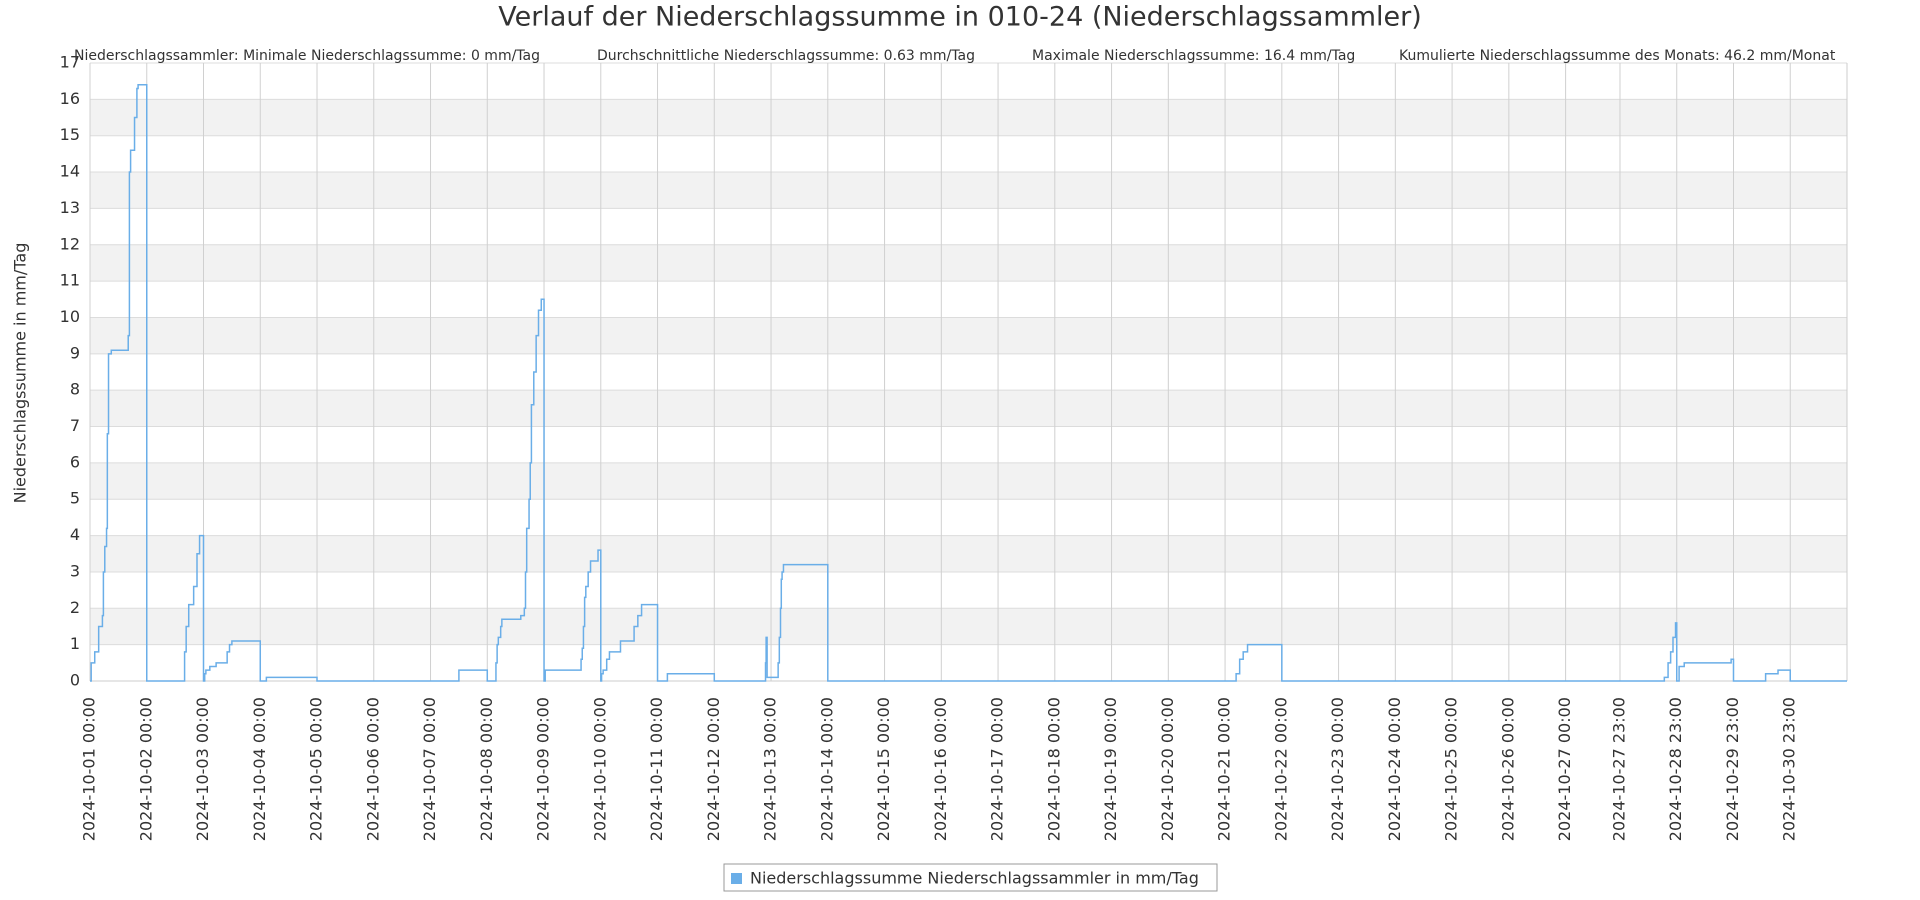 This screenshot has height=900, width=1920. I want to click on x-tick-label: 2024-10-15 00:00, so click(883, 769).